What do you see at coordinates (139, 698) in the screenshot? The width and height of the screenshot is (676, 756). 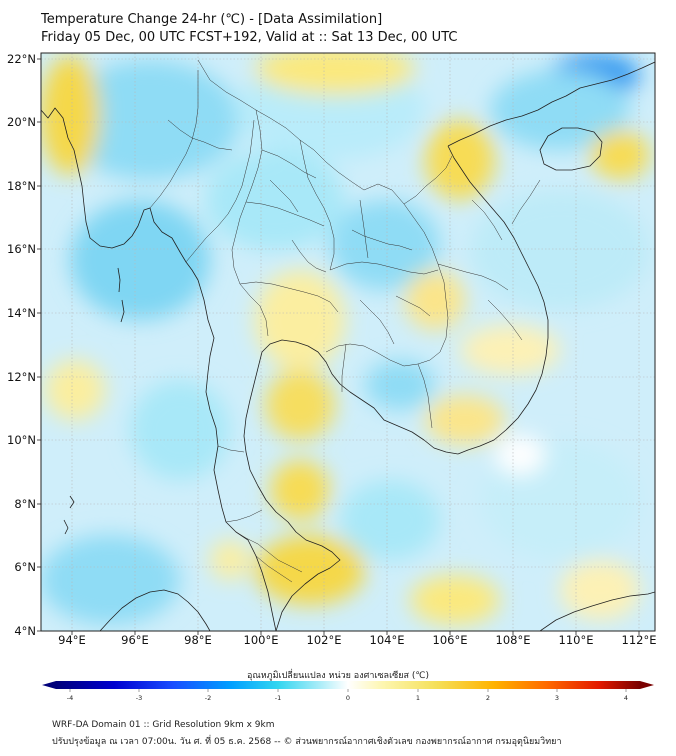 I see `colorbar-tick-label: -3` at bounding box center [139, 698].